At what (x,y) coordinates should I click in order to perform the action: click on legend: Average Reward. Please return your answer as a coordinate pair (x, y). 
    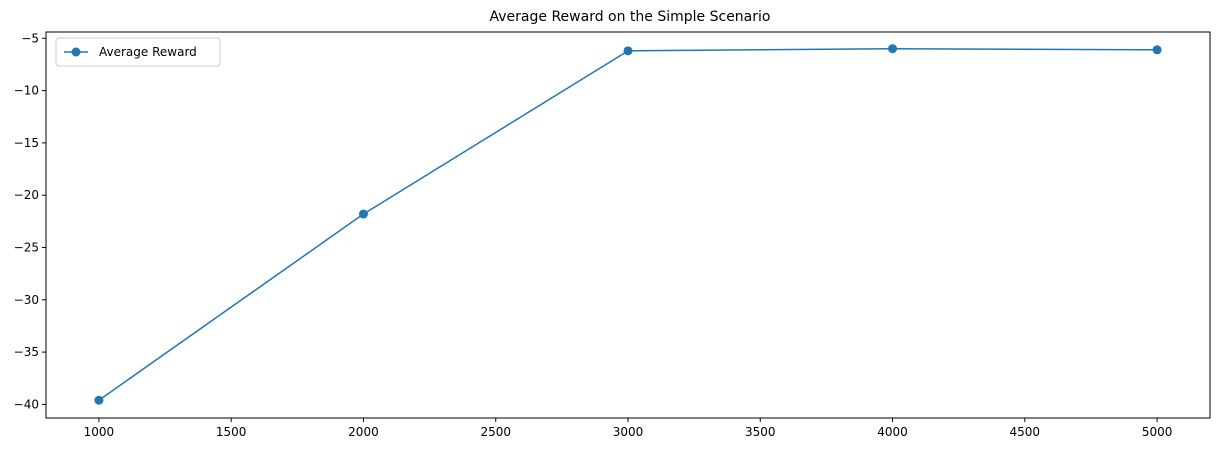
    Looking at the image, I should click on (138, 52).